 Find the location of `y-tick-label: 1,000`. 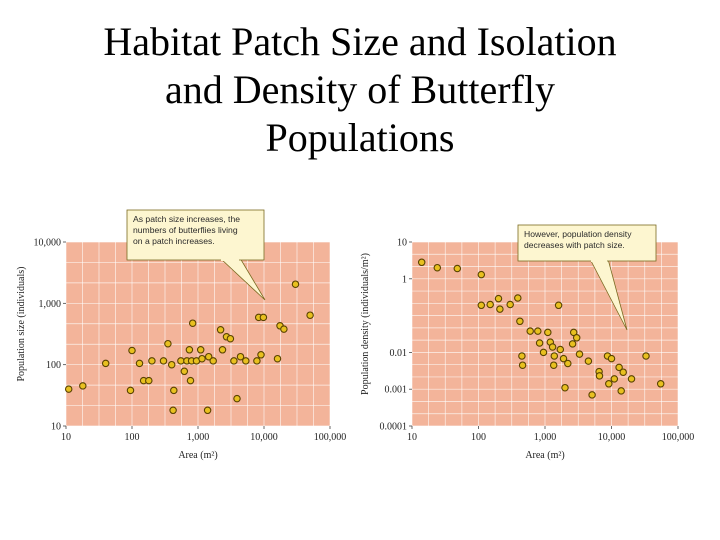

y-tick-label: 1,000 is located at coordinates (50, 304).